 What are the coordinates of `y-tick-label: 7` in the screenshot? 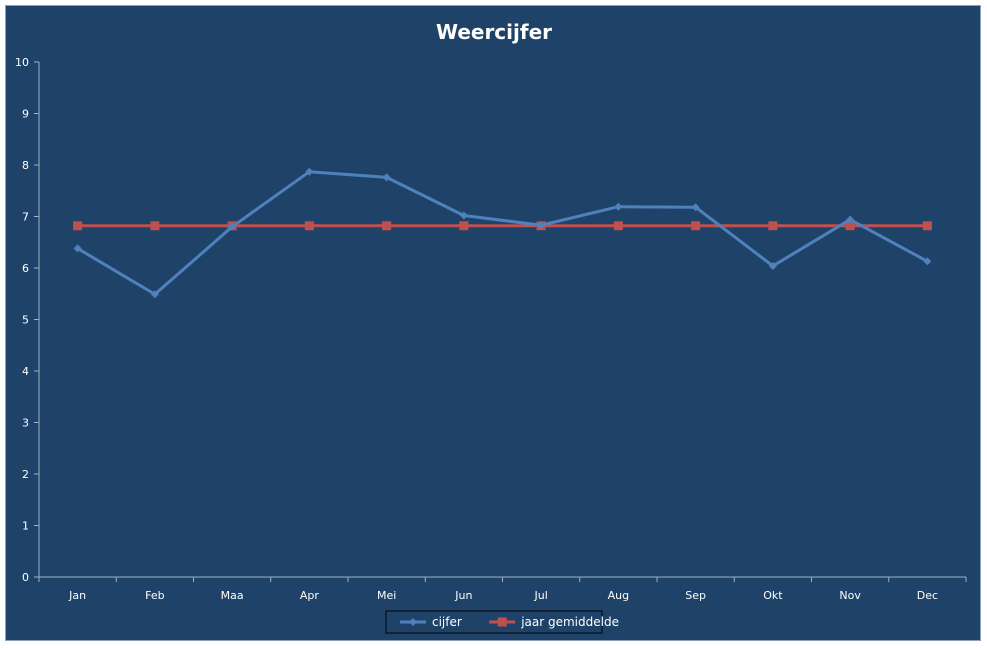 It's located at (25, 217).